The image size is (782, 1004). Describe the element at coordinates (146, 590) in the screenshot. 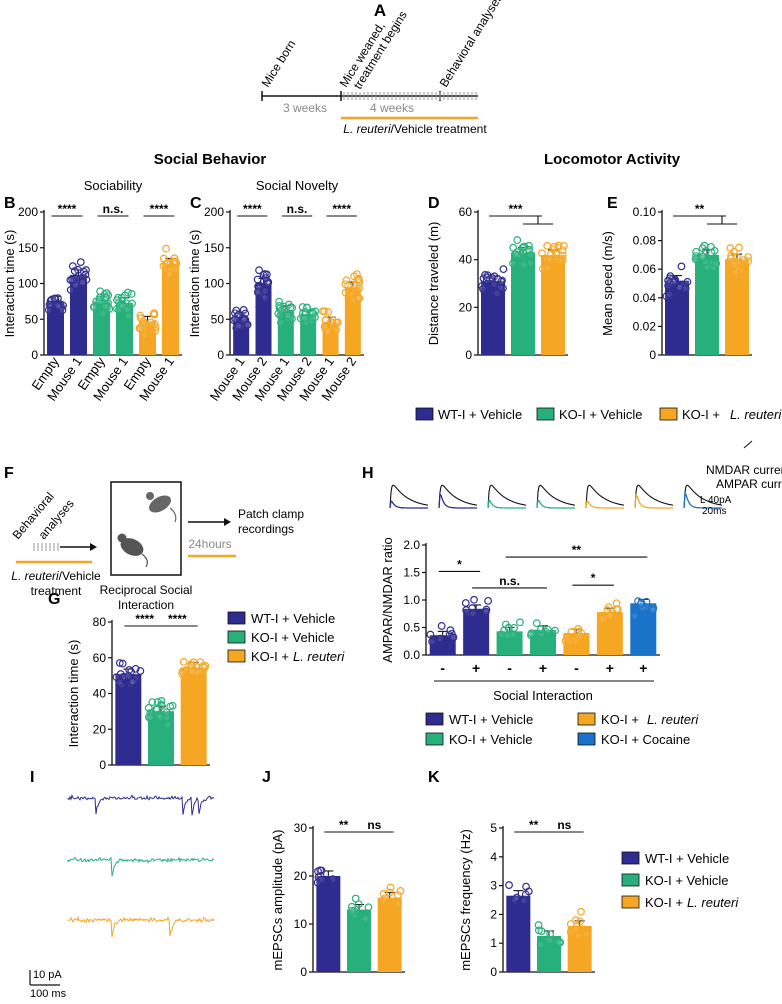

I see `f-reciprocal-1: Reciprocal Social` at that location.